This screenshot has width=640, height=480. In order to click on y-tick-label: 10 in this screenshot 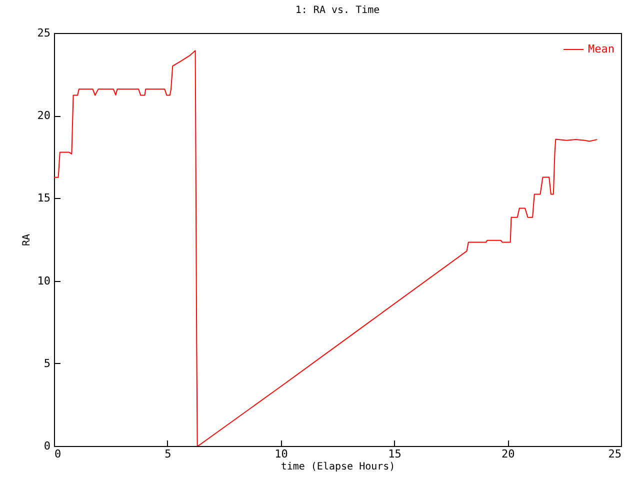, I will do `click(43, 281)`.